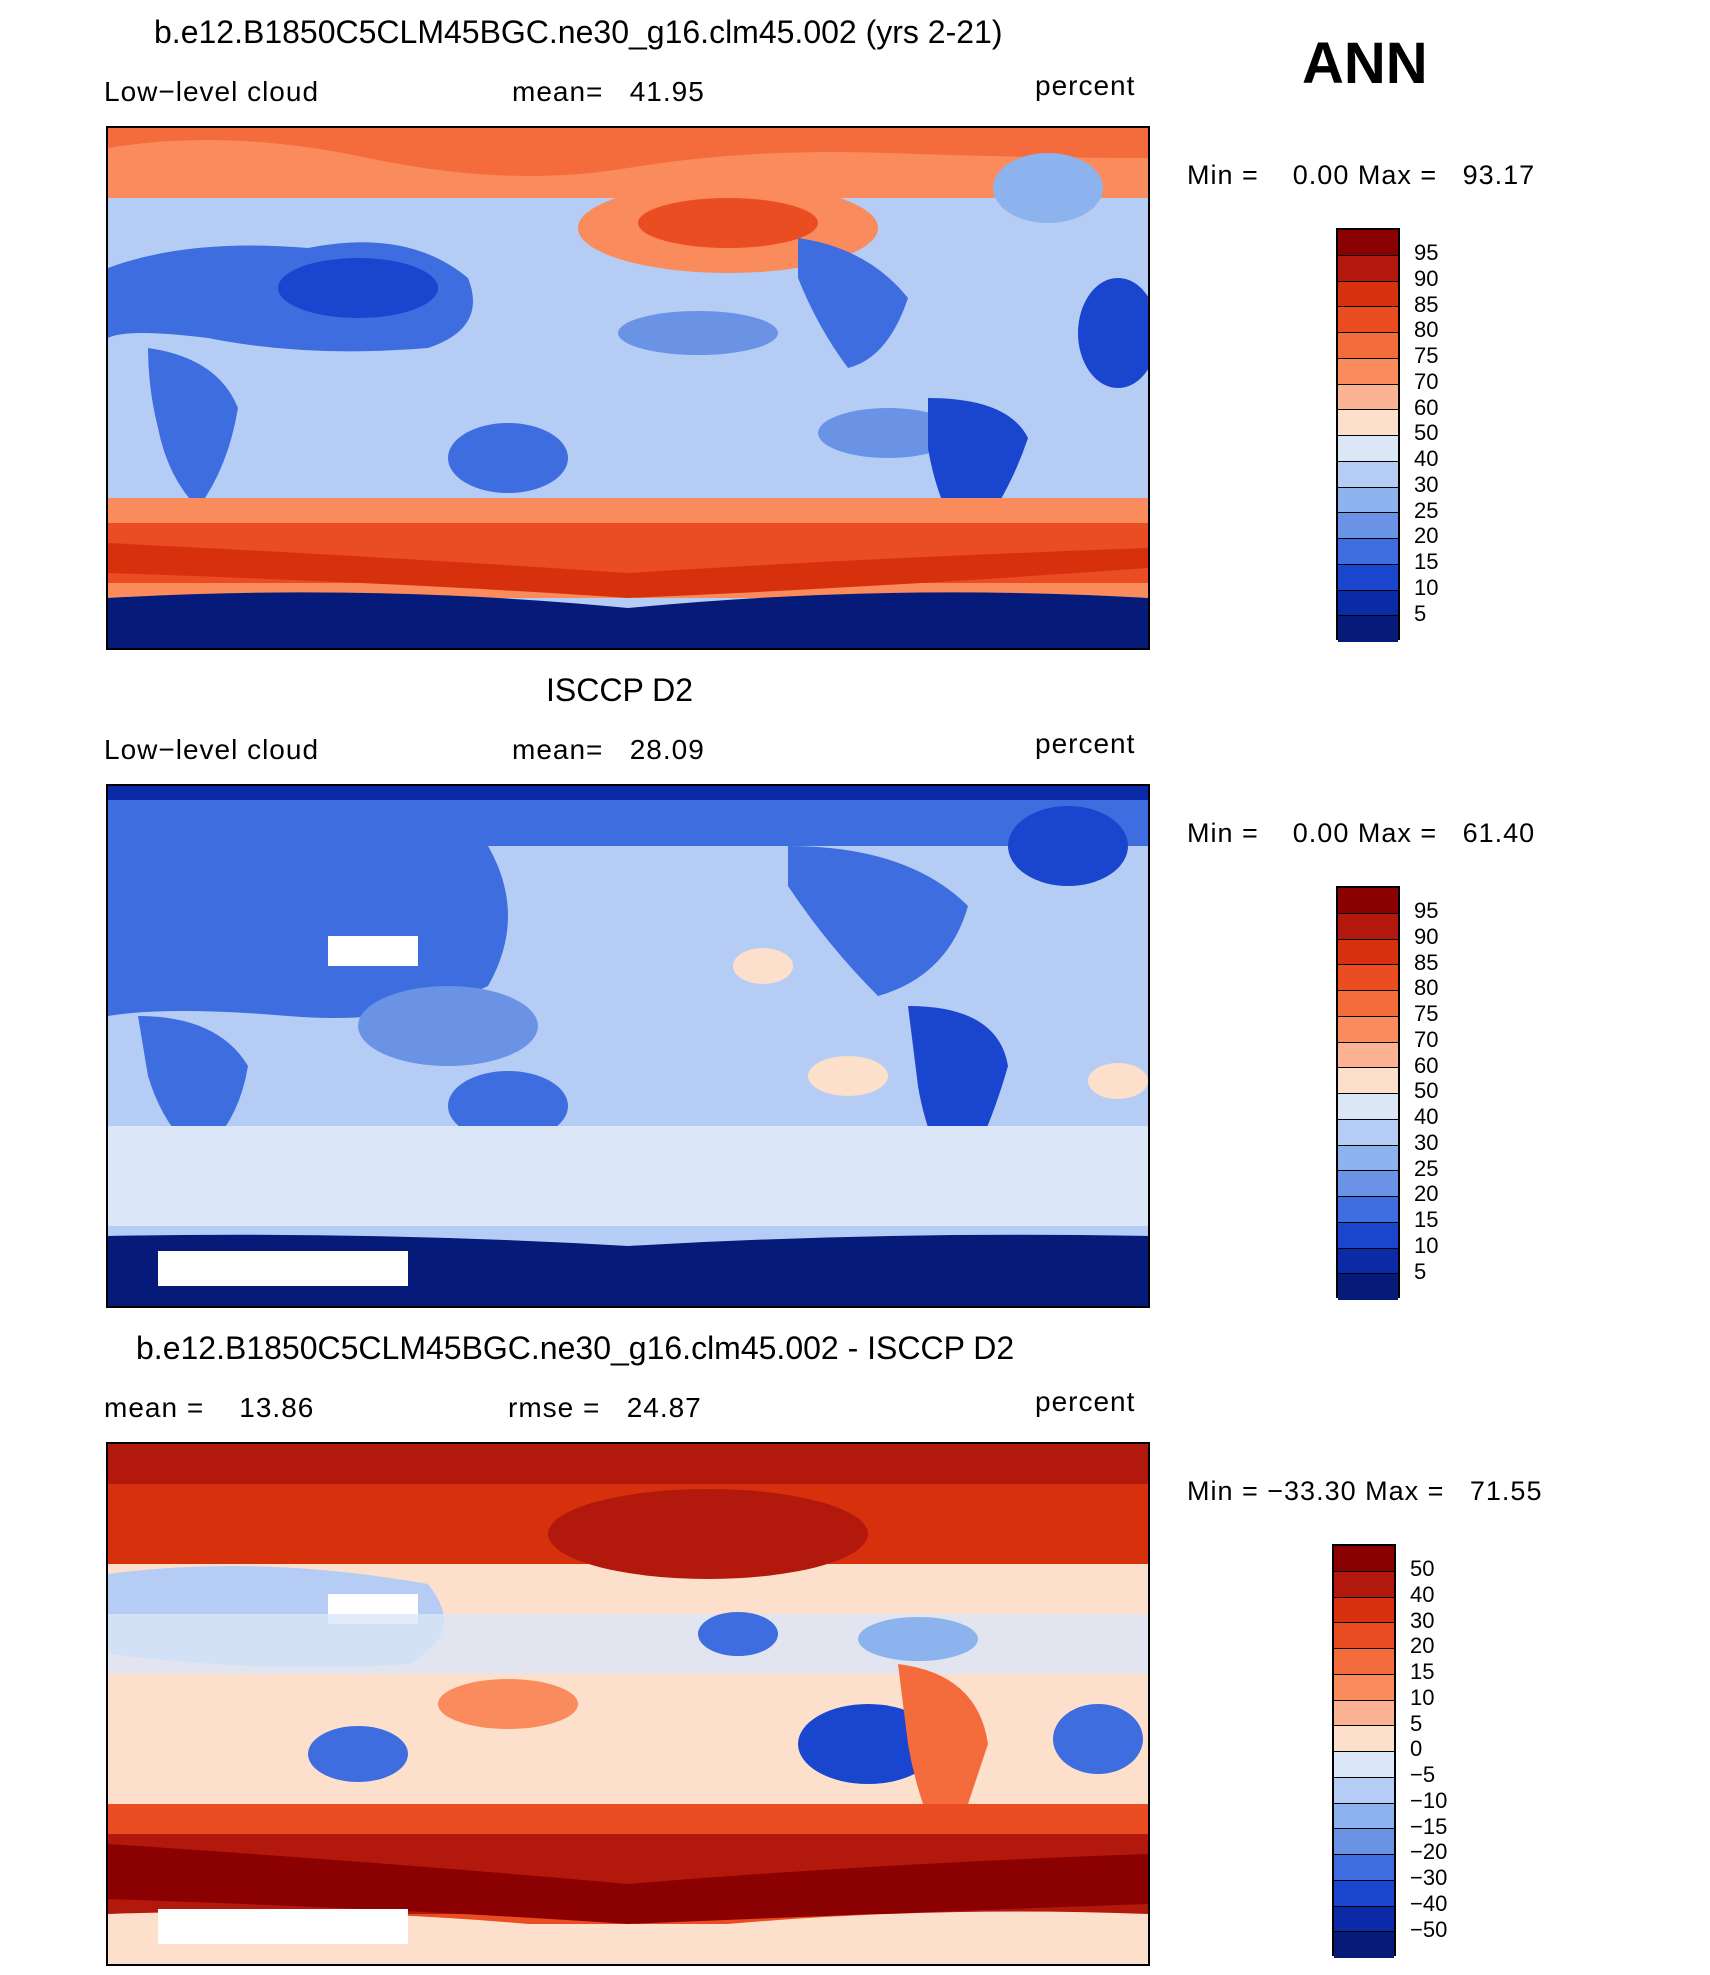 This screenshot has height=1975, width=1710. What do you see at coordinates (1426, 381) in the screenshot?
I see `panel1-tick-label: 70` at bounding box center [1426, 381].